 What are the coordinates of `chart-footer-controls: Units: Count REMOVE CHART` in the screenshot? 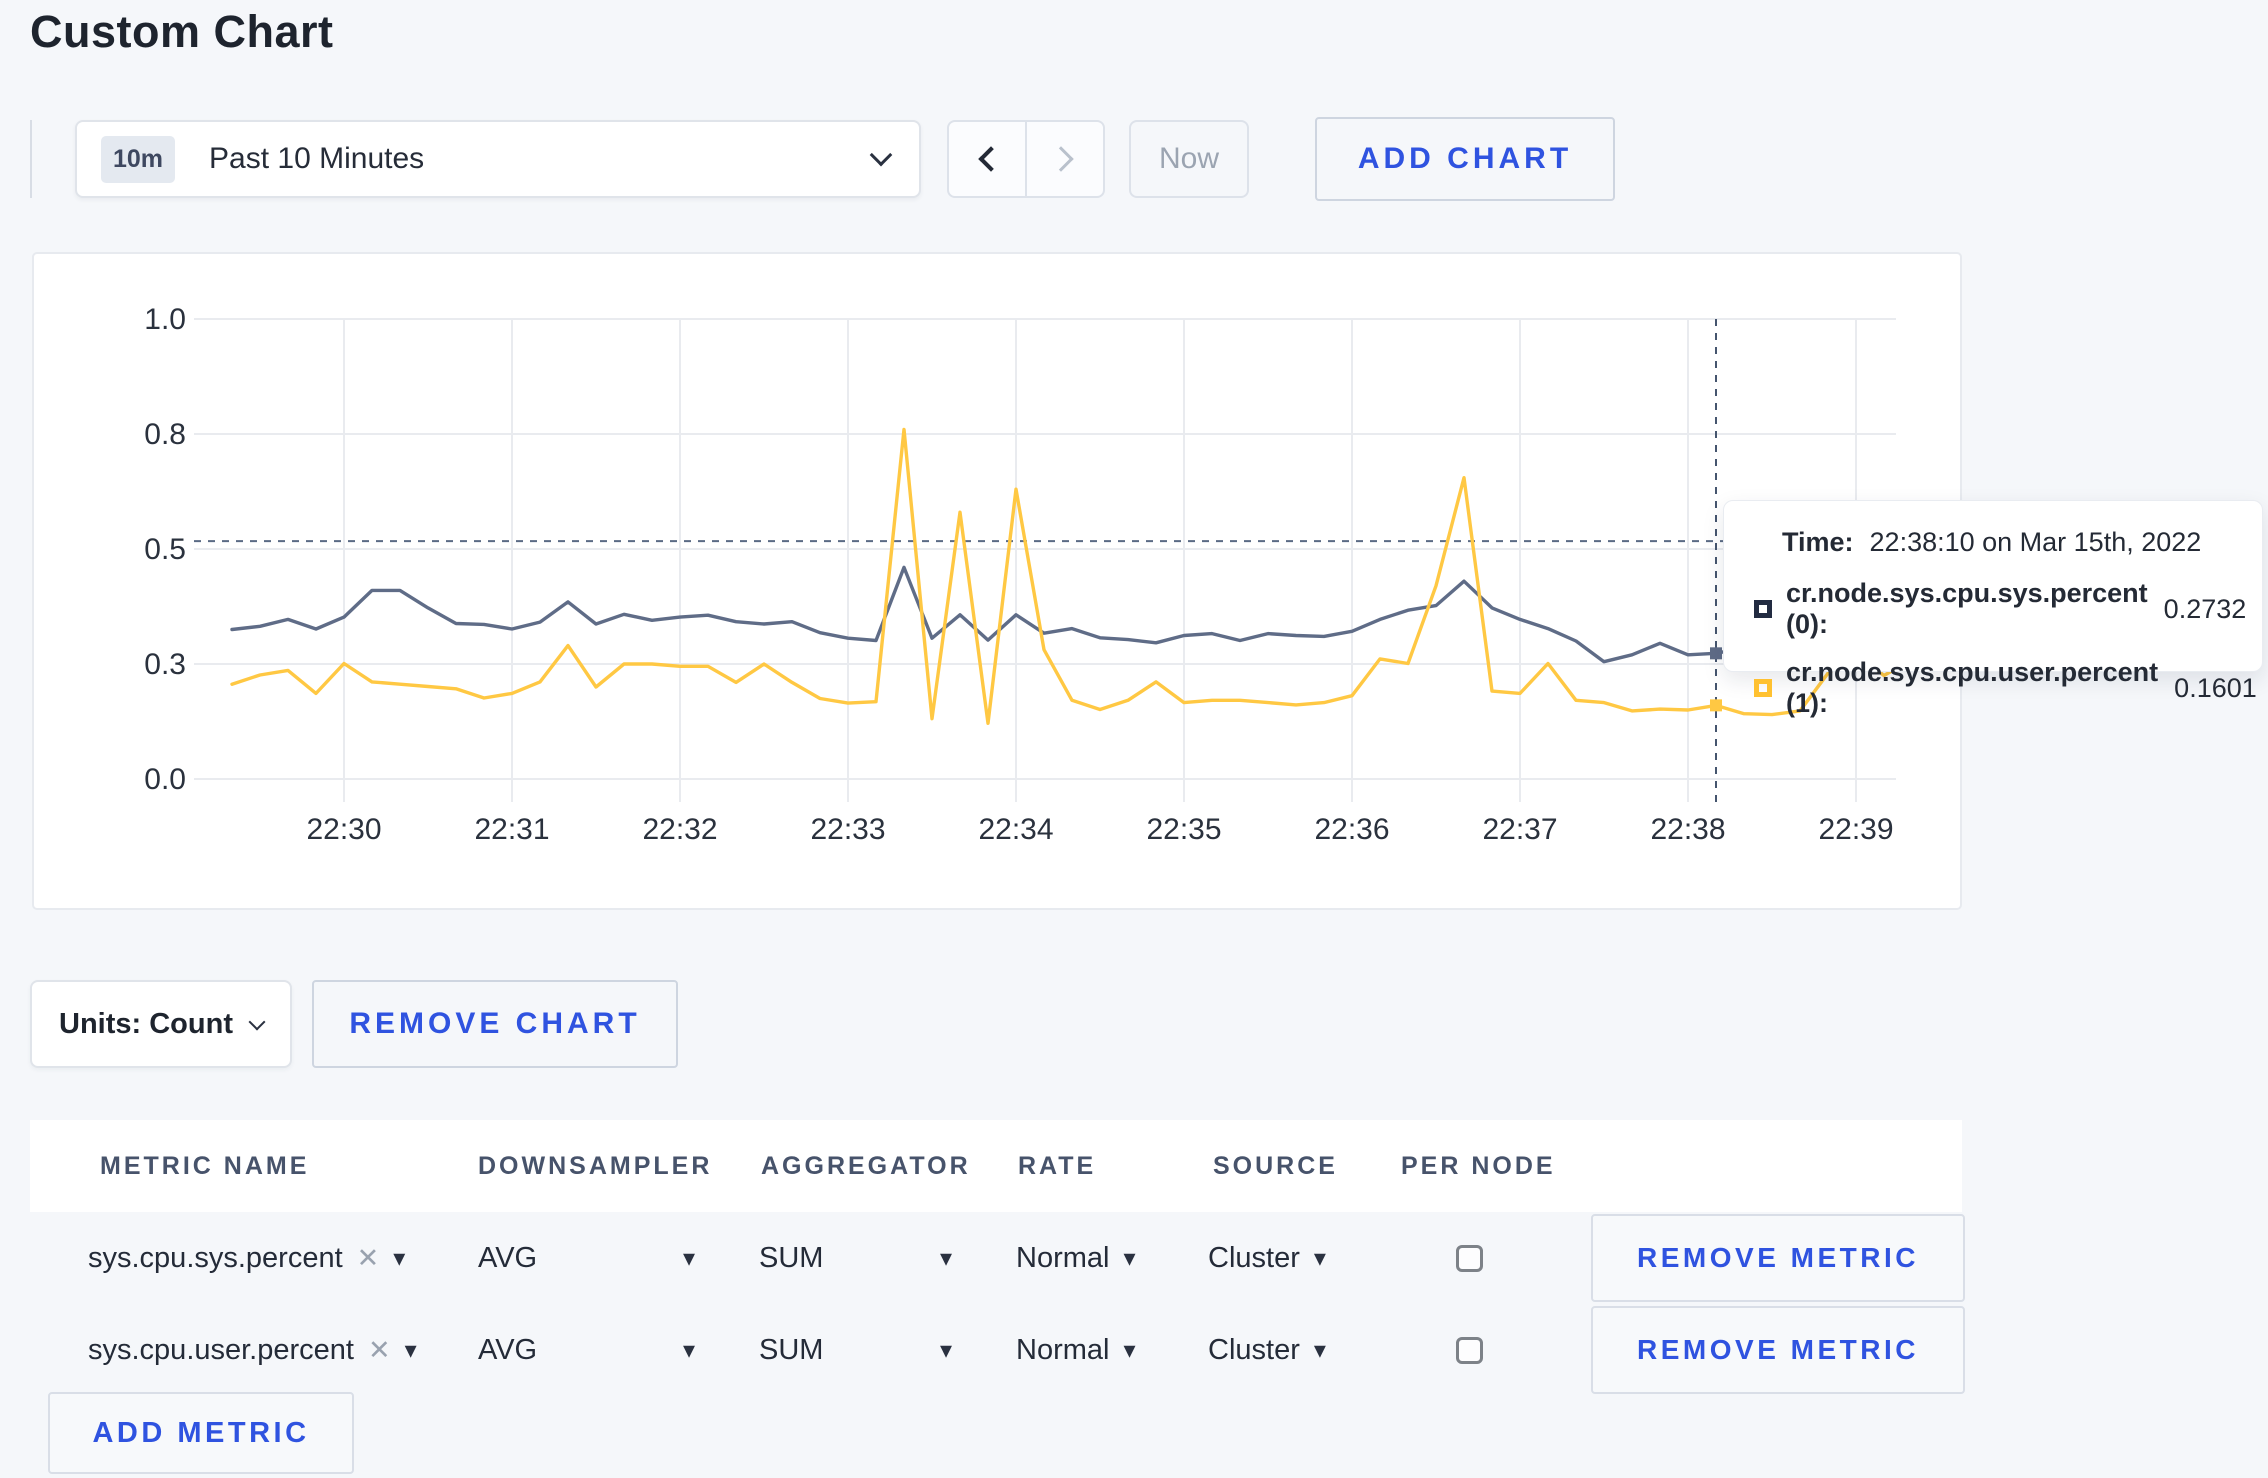 It's located at (354, 1024).